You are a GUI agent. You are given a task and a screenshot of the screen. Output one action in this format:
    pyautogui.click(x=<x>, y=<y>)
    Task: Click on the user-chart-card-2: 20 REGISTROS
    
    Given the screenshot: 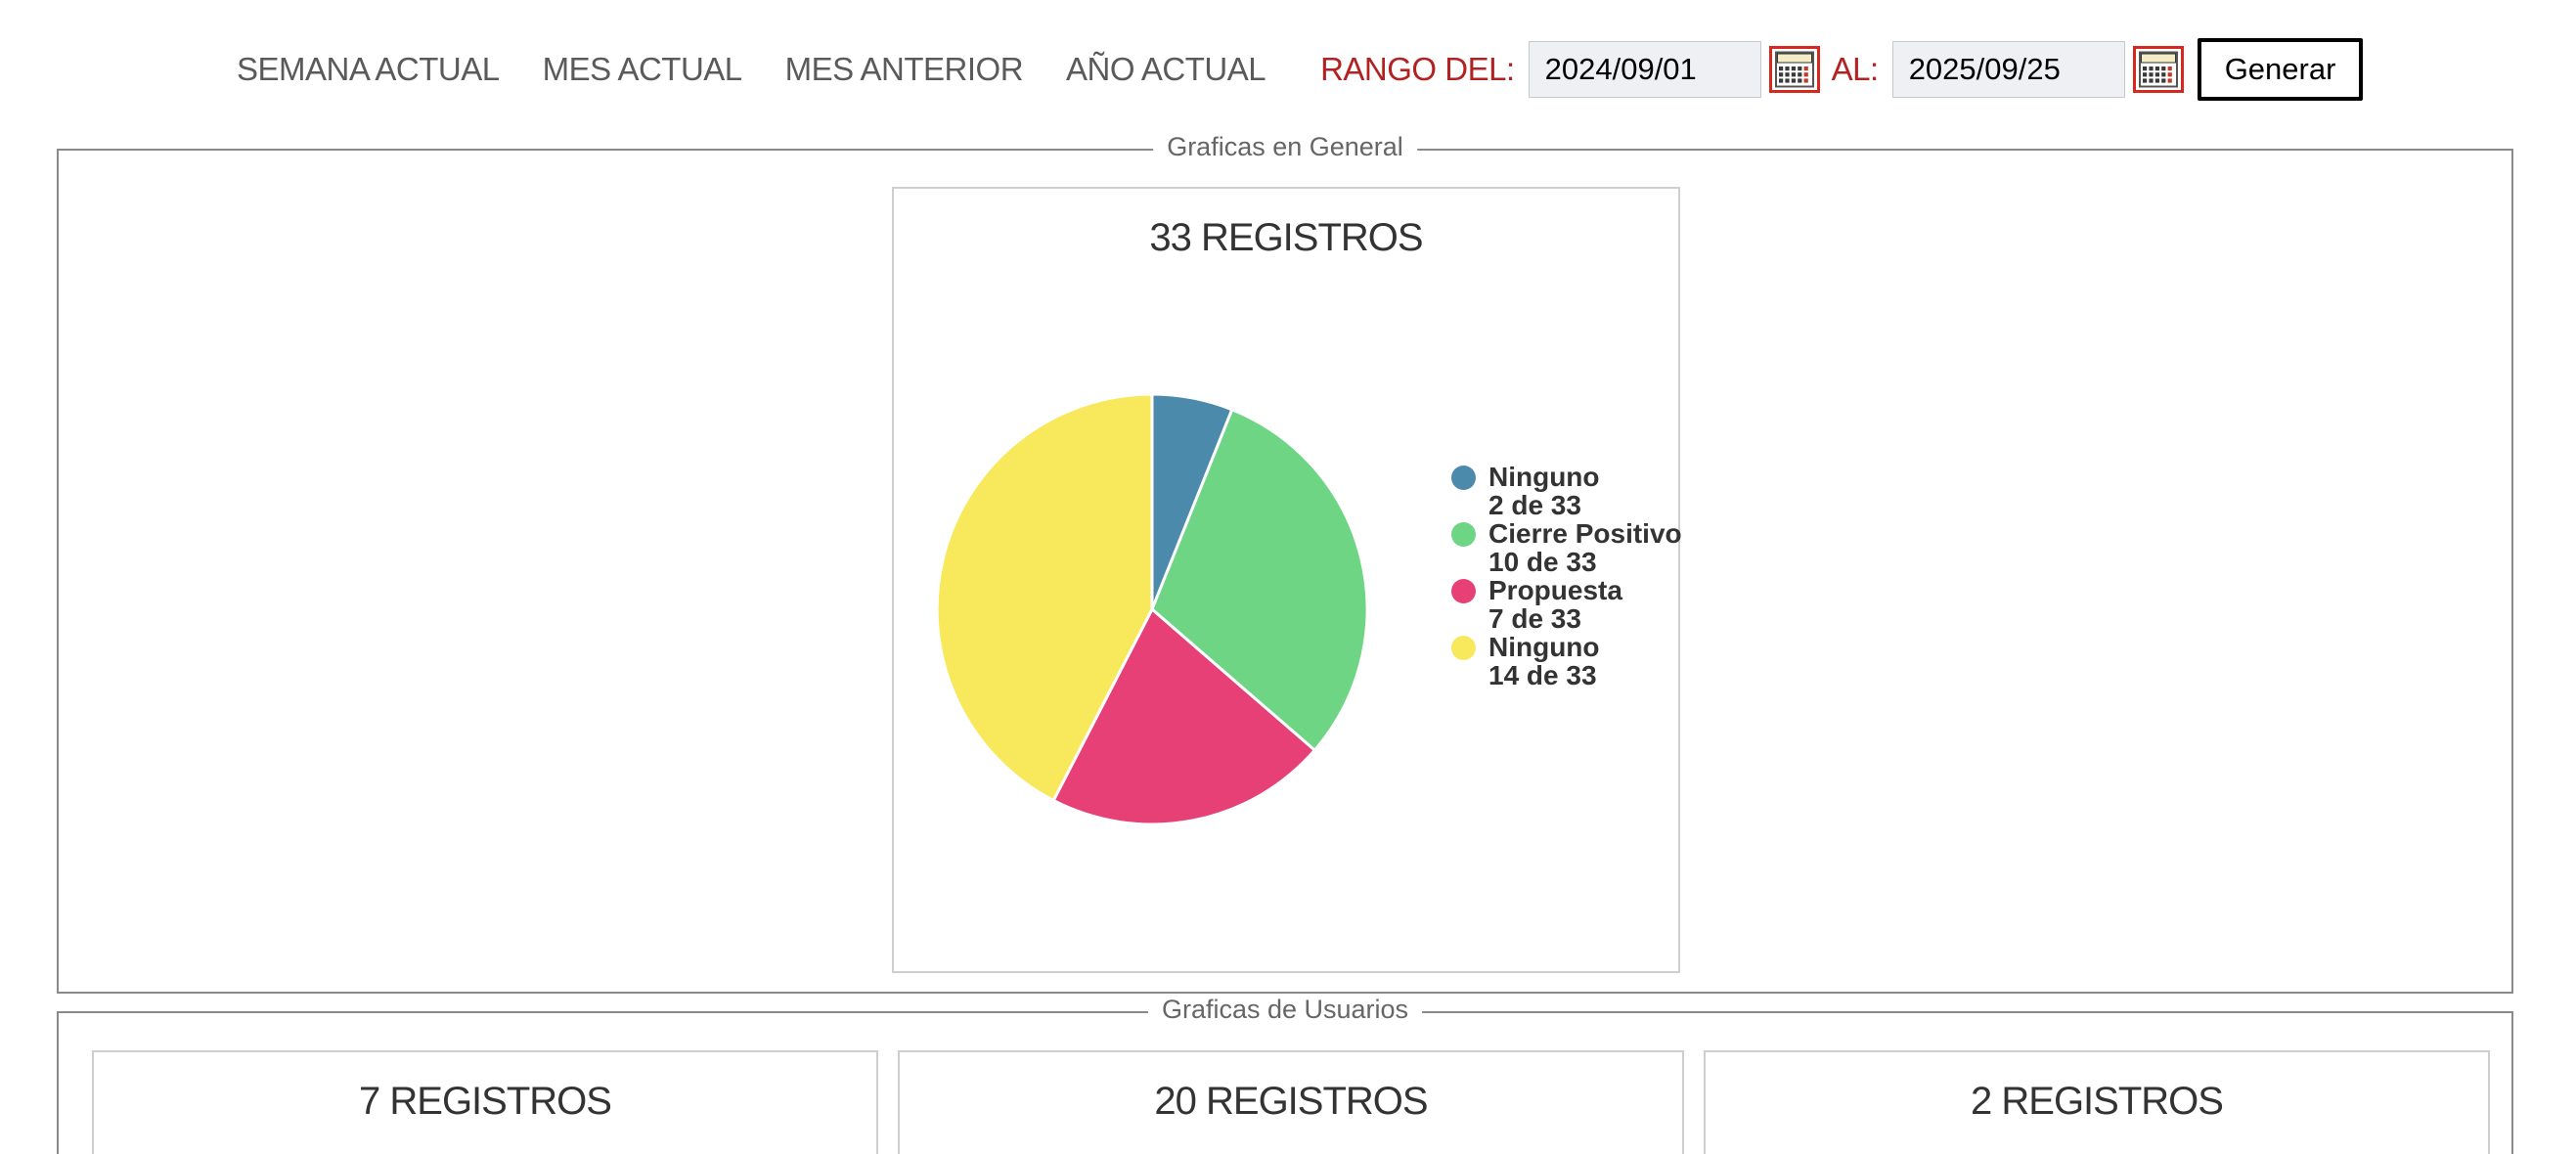 What is the action you would take?
    pyautogui.click(x=1291, y=1102)
    